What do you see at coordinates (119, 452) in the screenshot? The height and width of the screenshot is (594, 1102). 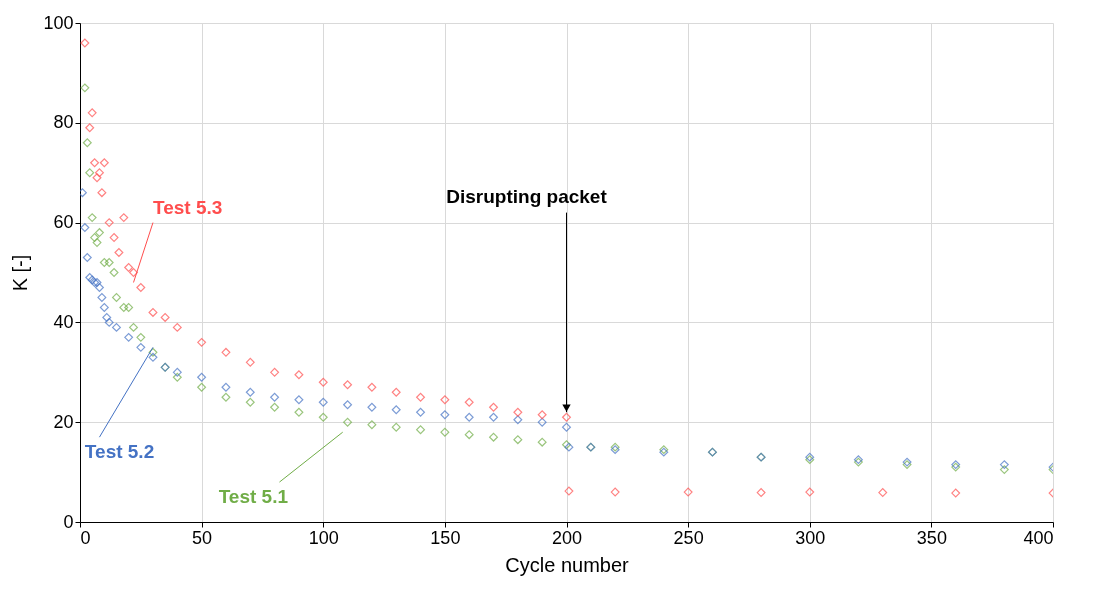 I see `text: Test 5.2` at bounding box center [119, 452].